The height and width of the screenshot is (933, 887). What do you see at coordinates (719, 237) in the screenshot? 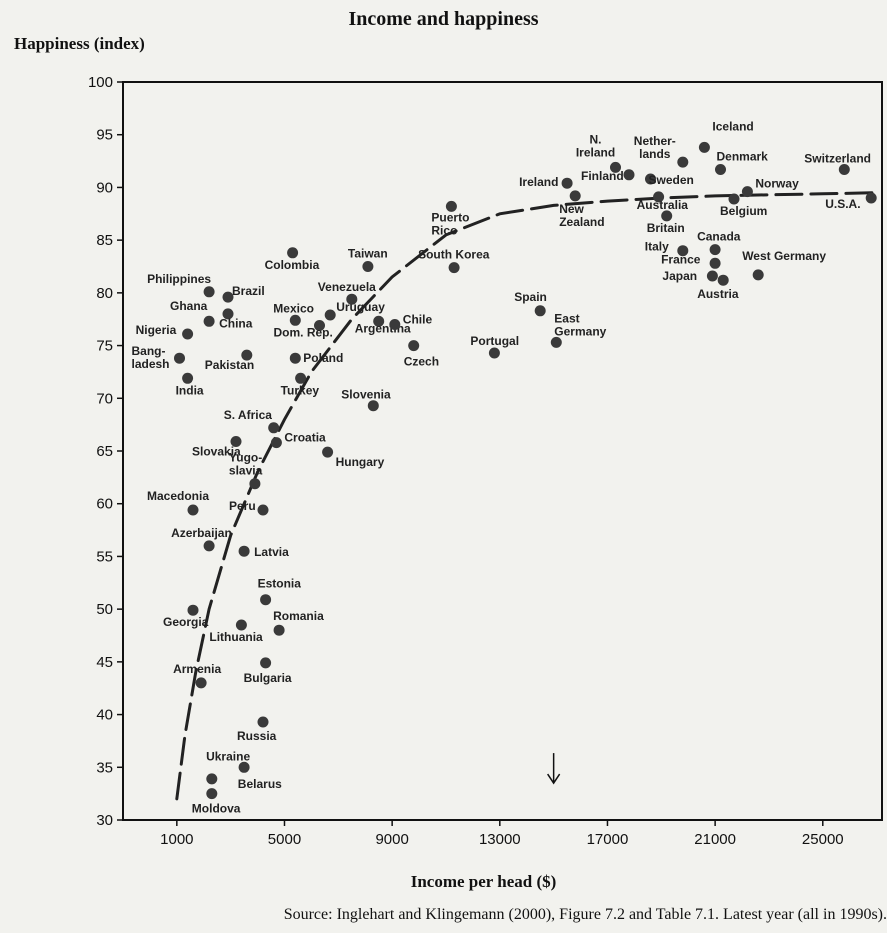
I see `point-label: Canada` at bounding box center [719, 237].